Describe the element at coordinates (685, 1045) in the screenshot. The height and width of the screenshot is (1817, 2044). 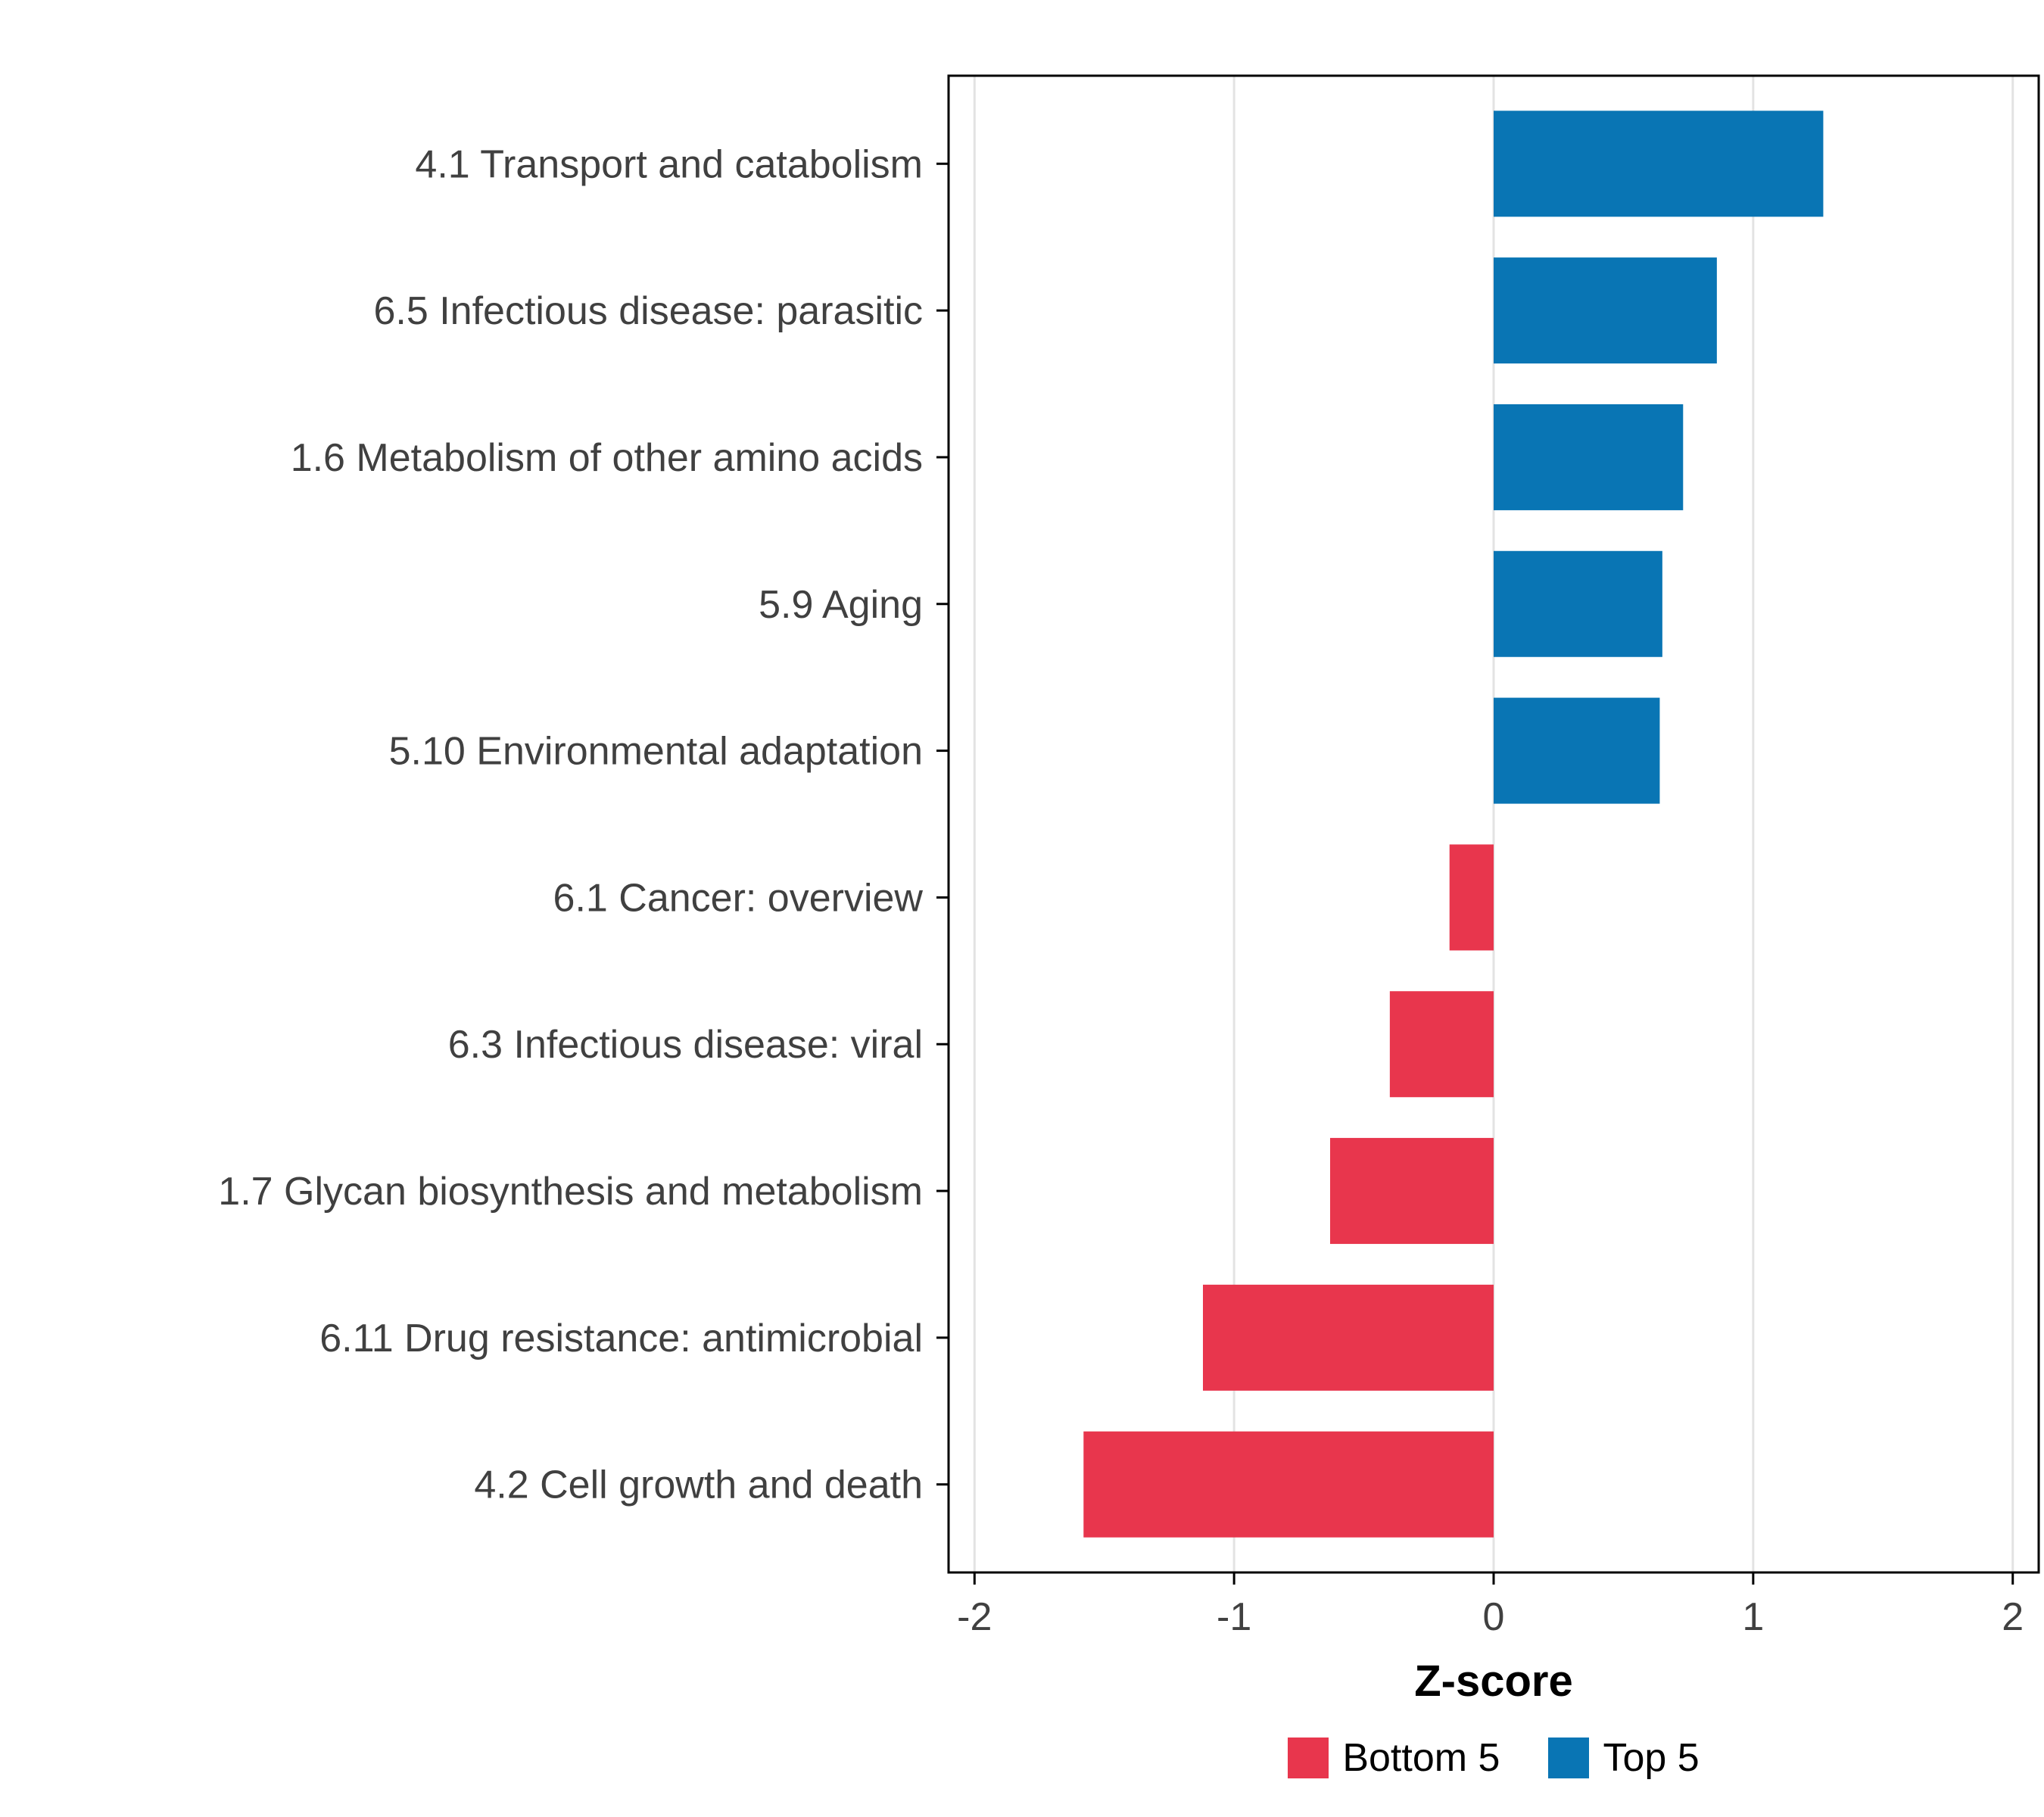
I see `y-tick-label: 6.3 Infectious disease: viral` at that location.